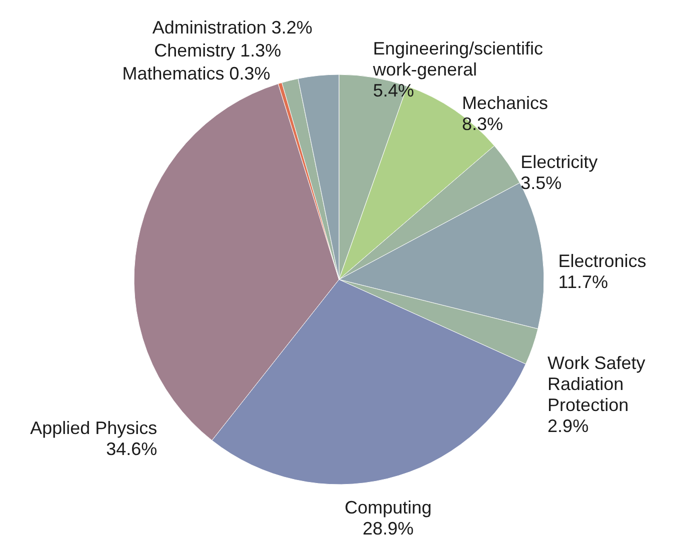 This screenshot has width=678, height=559. I want to click on data-label: 3.5%, so click(541, 182).